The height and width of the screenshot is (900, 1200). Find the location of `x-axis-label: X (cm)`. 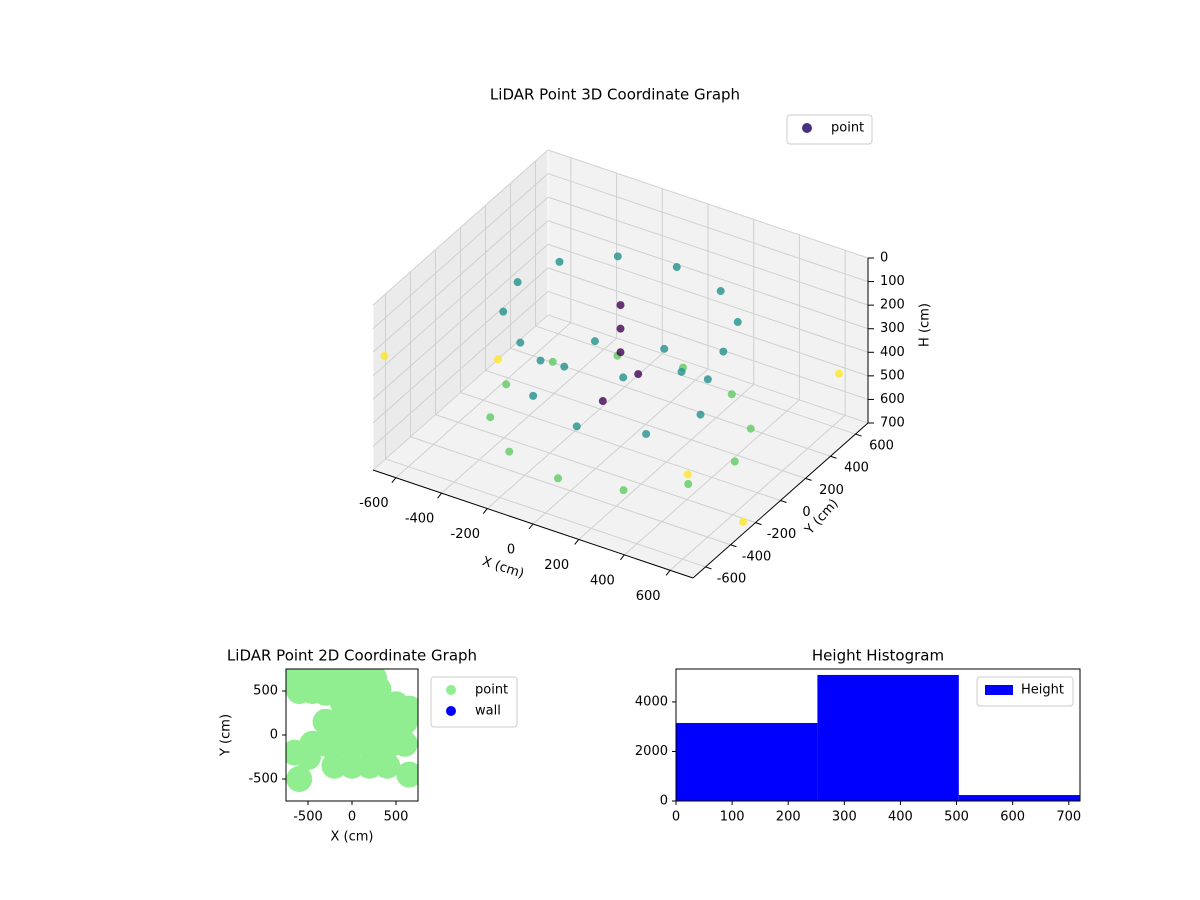

x-axis-label: X (cm) is located at coordinates (352, 837).